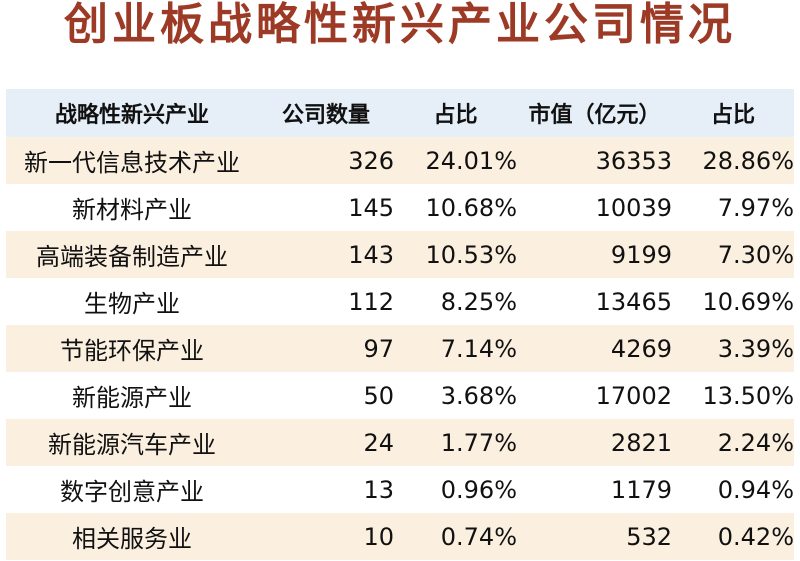  Describe the element at coordinates (594, 442) in the screenshot. I see `cell-market-cap: 2821` at that location.